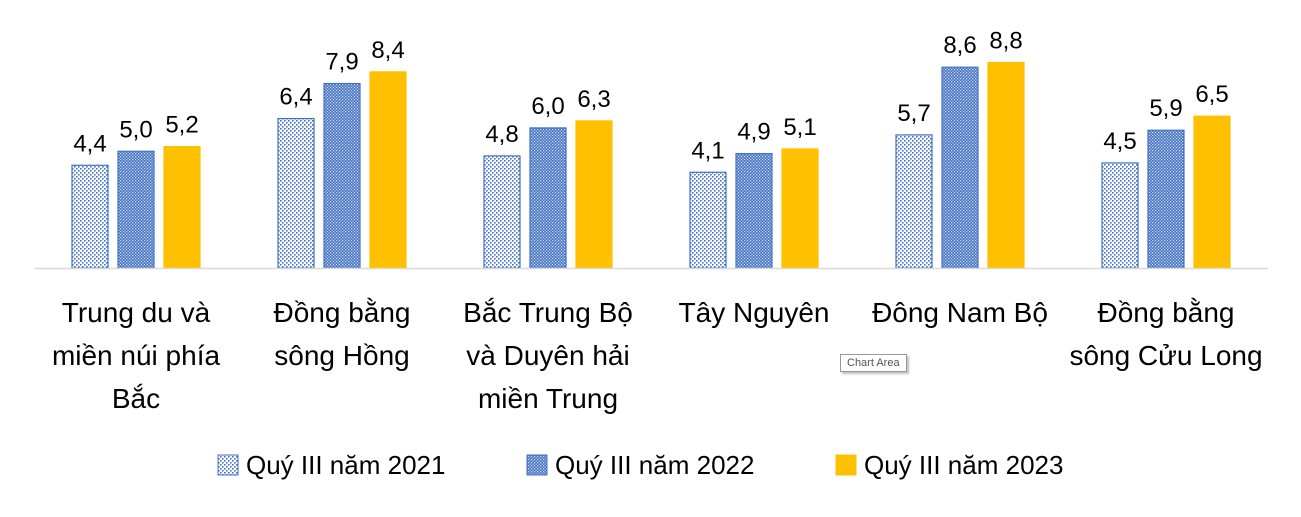  Describe the element at coordinates (136, 398) in the screenshot. I see `category-label-1-line-3: Bắc` at that location.